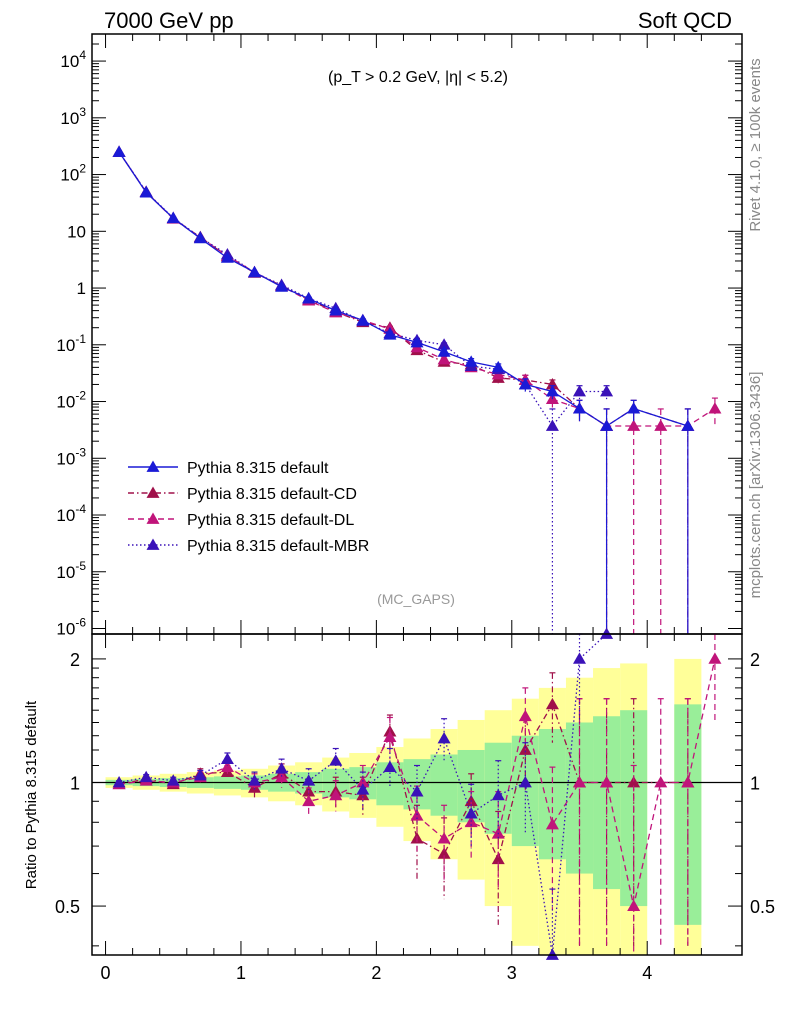 The width and height of the screenshot is (786, 1024). What do you see at coordinates (169, 20) in the screenshot?
I see `header-energy-label: 7000 GeV pp` at bounding box center [169, 20].